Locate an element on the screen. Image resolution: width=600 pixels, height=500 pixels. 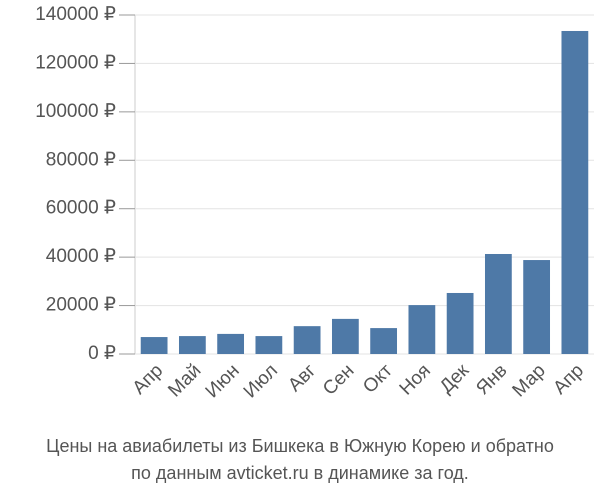
x-tick-label: Янв is located at coordinates (491, 379).